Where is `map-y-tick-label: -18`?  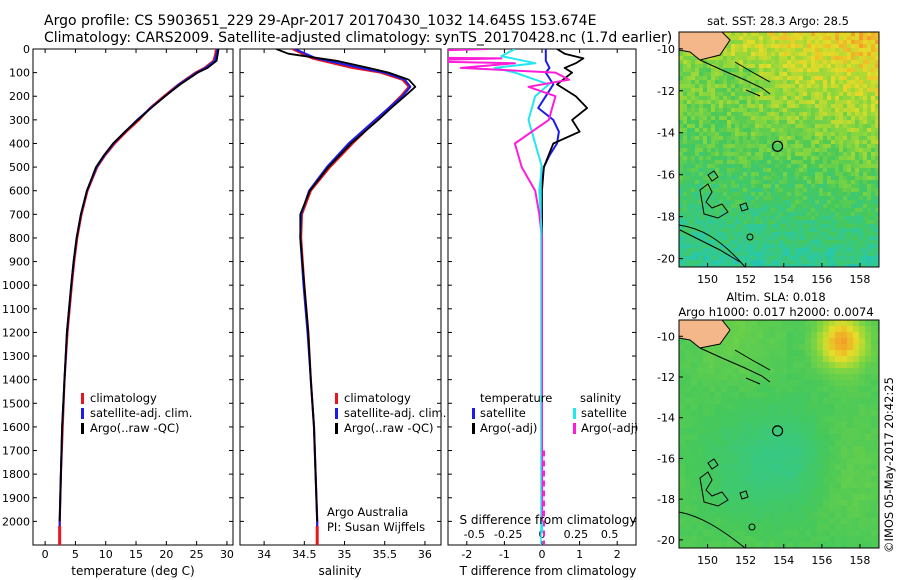 map-y-tick-label: -18 is located at coordinates (666, 217).